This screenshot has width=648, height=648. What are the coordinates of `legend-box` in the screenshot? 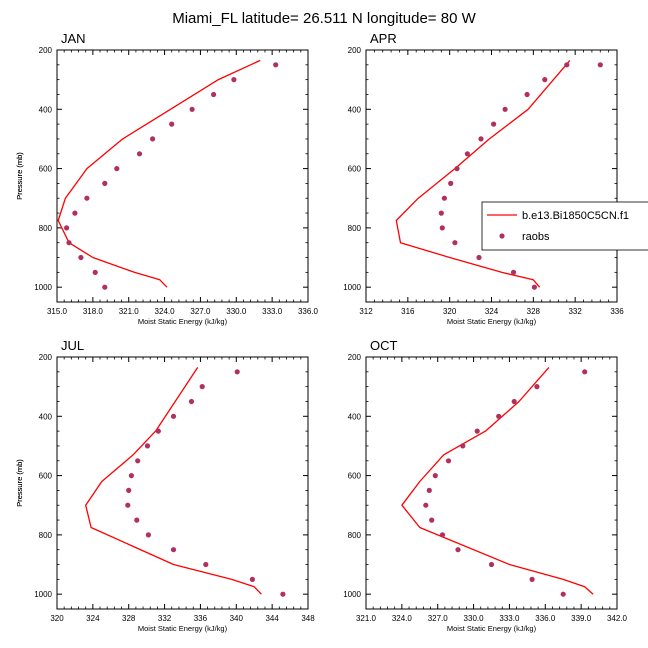 It's located at (564, 226).